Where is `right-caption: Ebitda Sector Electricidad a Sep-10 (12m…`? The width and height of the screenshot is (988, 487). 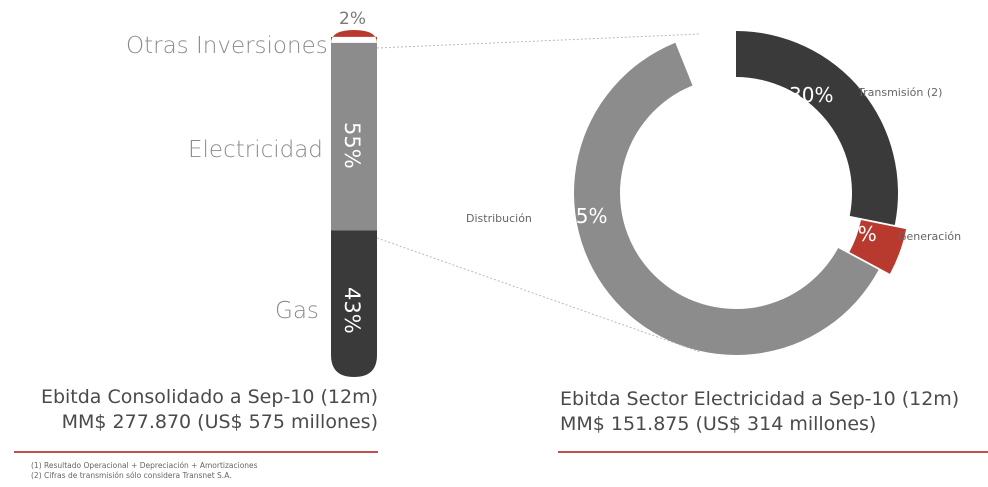
right-caption: Ebitda Sector Electricidad a Sep-10 (12m… is located at coordinates (759, 412).